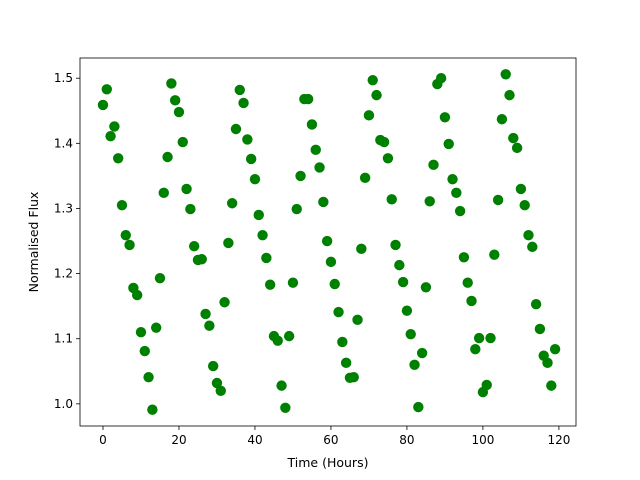 This screenshot has height=480, width=640. Describe the element at coordinates (63, 208) in the screenshot. I see `y-tick-label: 1.3` at that location.